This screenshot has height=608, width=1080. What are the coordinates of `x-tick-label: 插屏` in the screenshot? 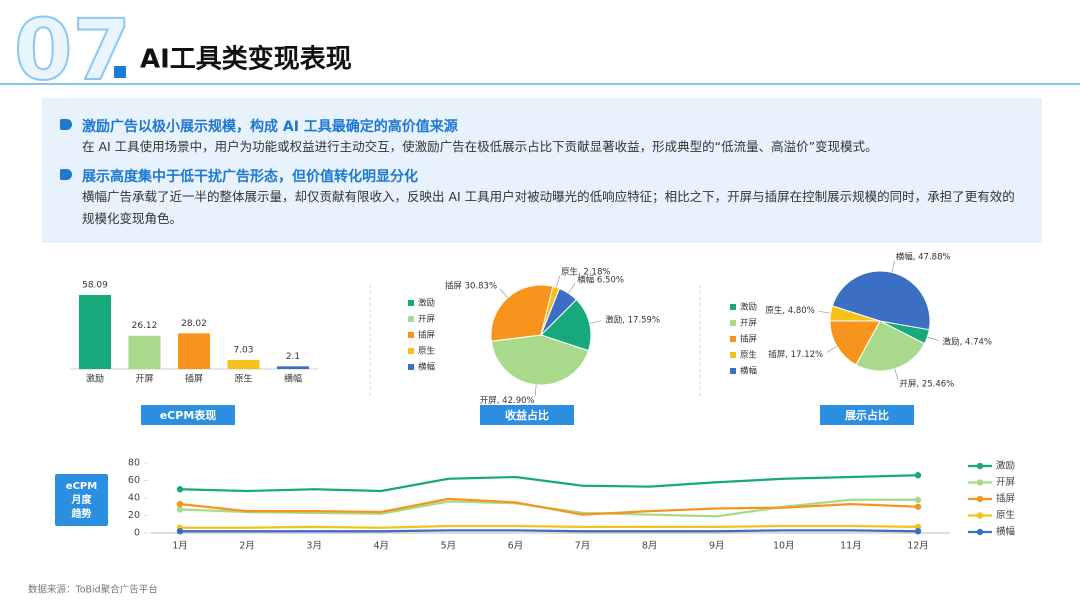 It's located at (194, 379).